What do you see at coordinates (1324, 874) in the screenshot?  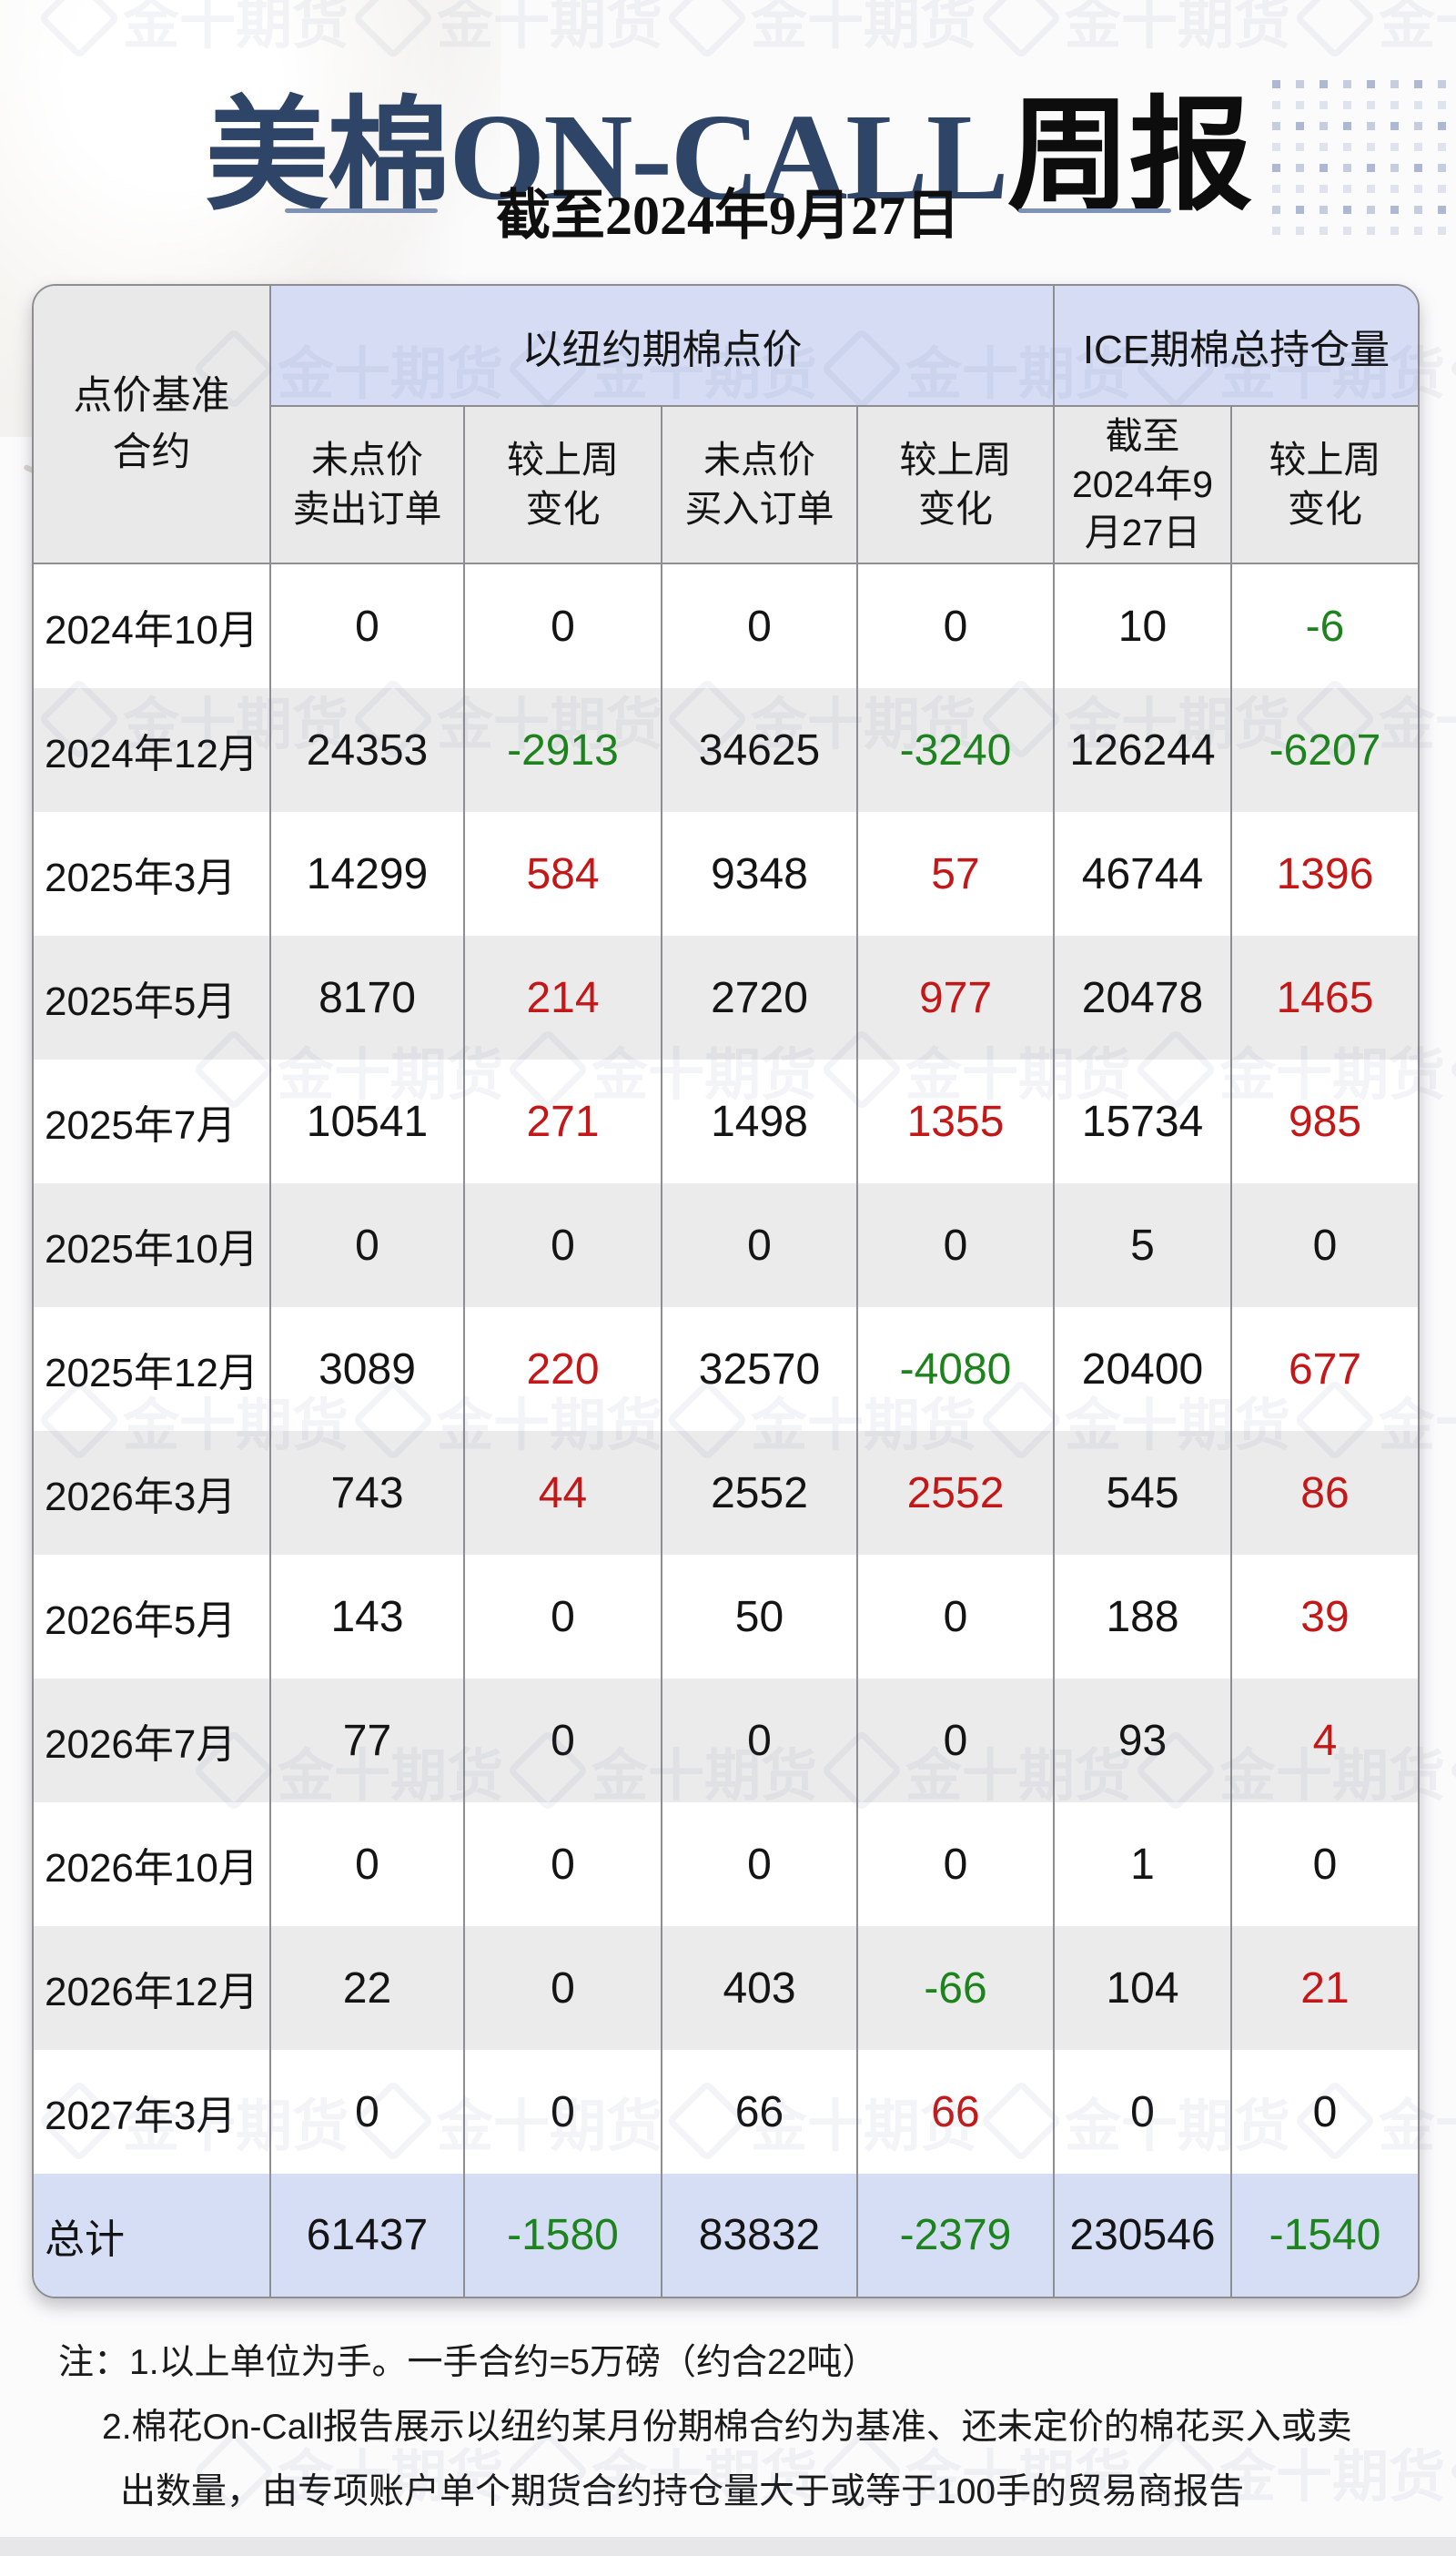 I see `cell-value: 1396` at bounding box center [1324, 874].